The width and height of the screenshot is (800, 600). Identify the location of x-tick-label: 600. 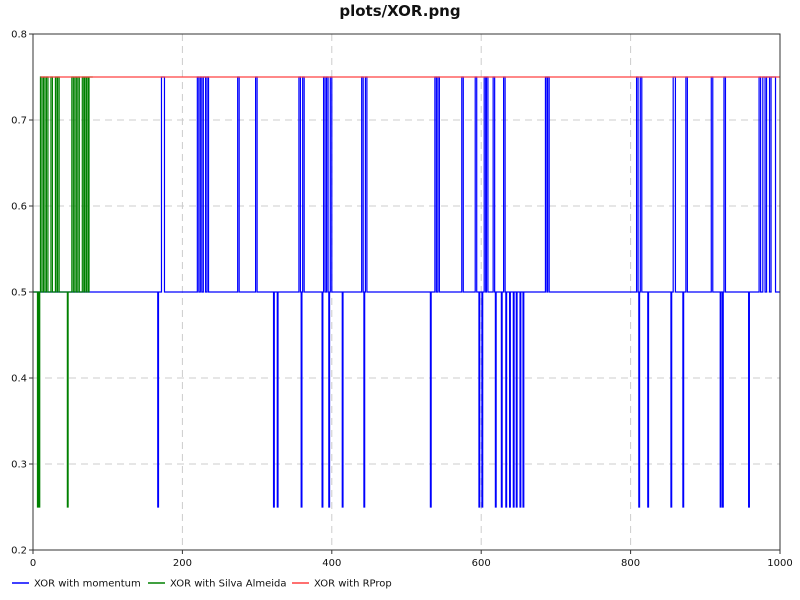
(481, 563).